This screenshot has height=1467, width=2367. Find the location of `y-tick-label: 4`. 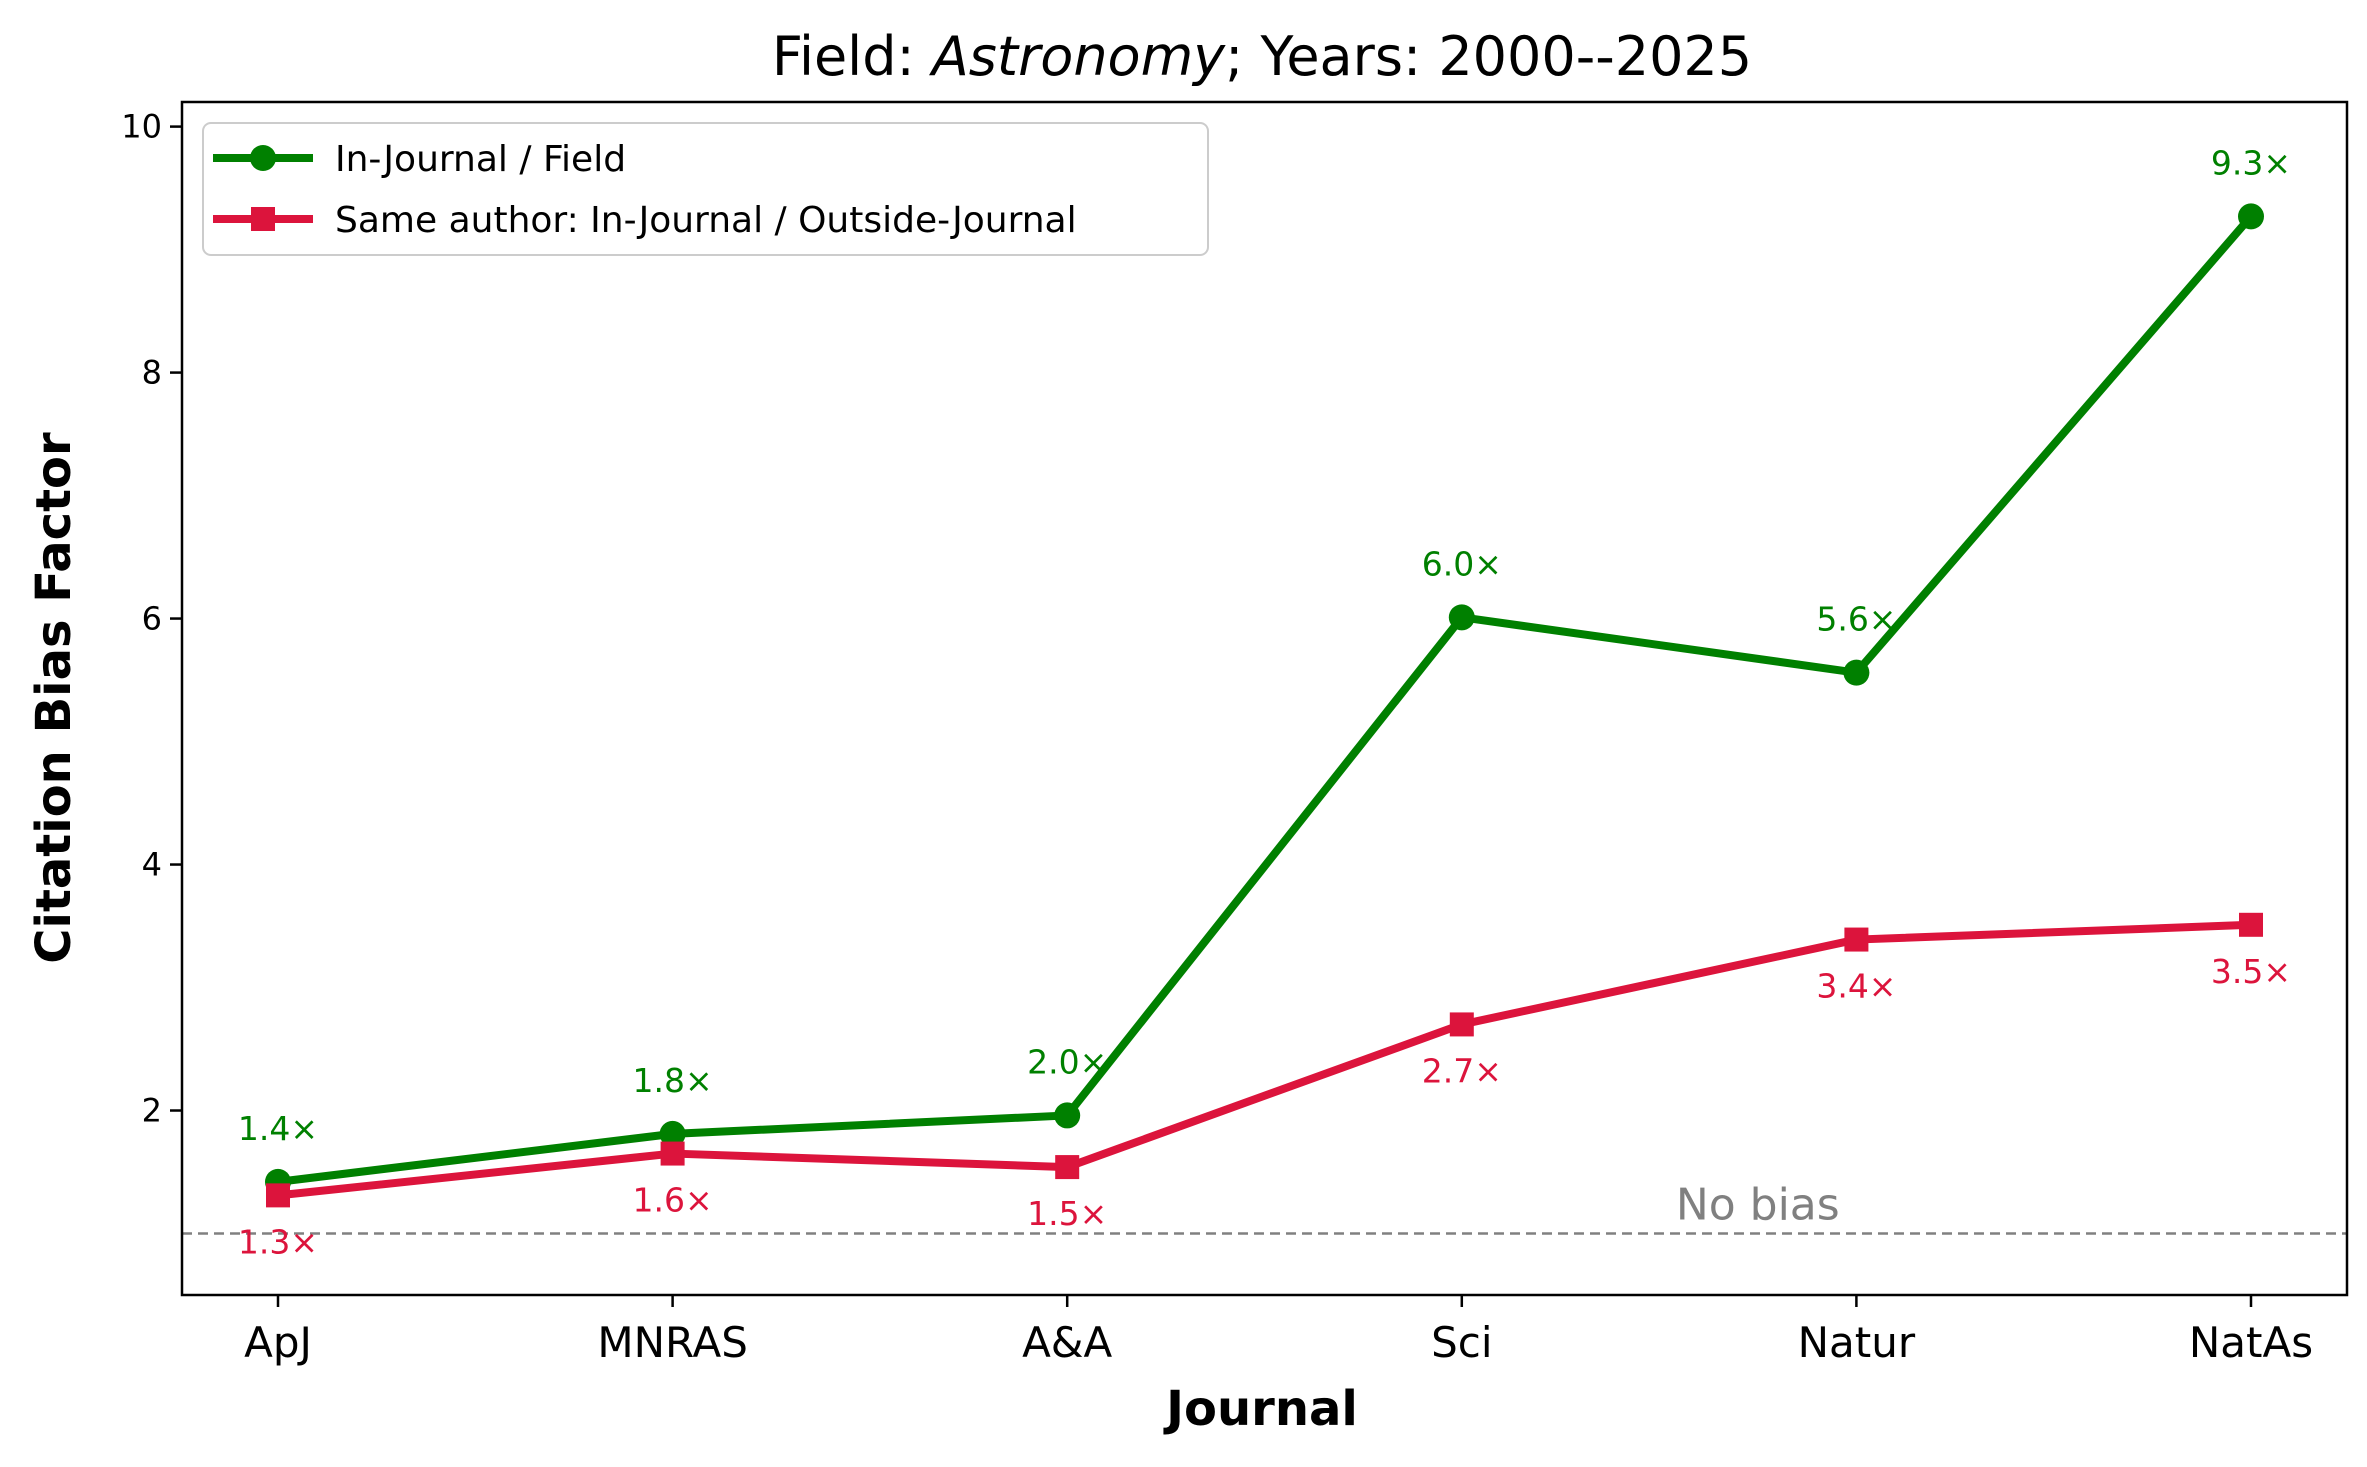

y-tick-label: 4 is located at coordinates (152, 865).